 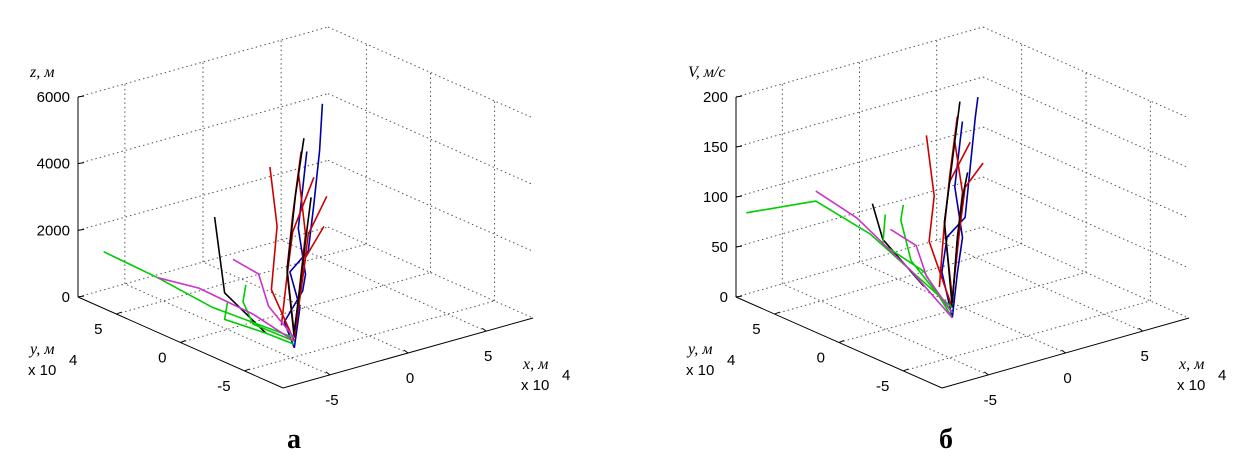 What do you see at coordinates (946, 439) in the screenshot?
I see `panel-label: б` at bounding box center [946, 439].